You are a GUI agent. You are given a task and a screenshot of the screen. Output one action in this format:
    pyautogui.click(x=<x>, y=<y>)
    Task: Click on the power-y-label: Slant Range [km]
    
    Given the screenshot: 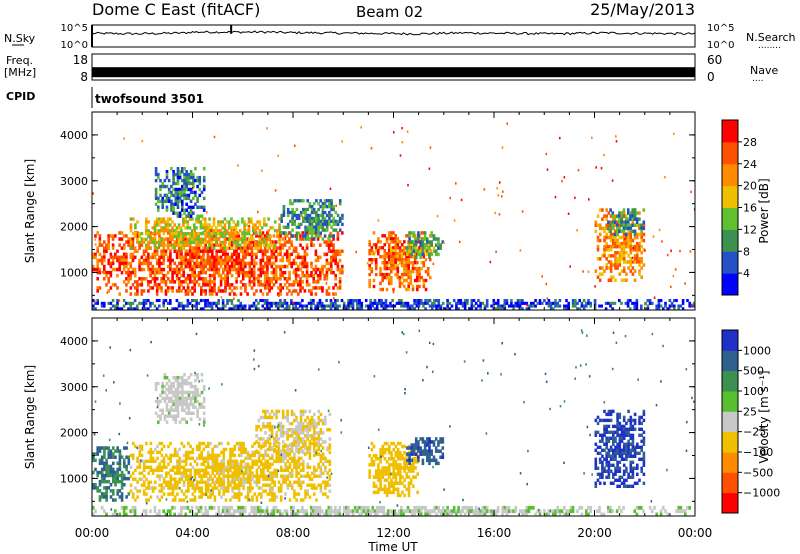 What is the action you would take?
    pyautogui.click(x=30, y=211)
    